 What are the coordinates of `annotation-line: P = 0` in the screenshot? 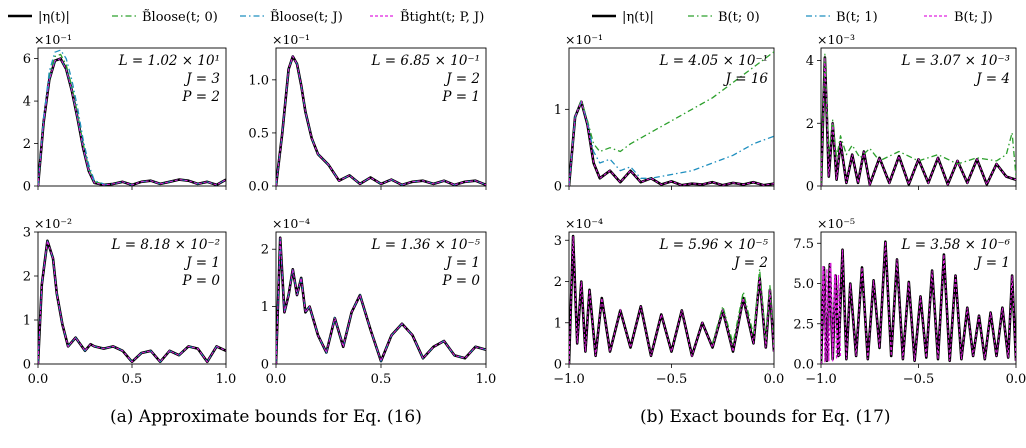 It's located at (200, 281).